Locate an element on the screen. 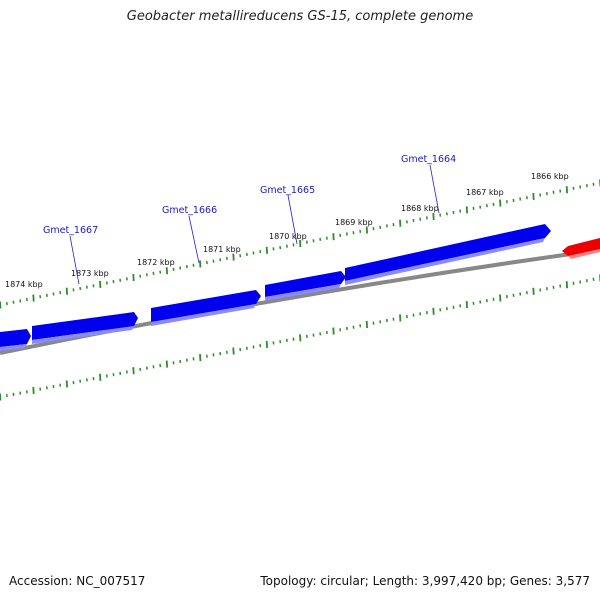 This screenshot has width=600, height=600. scale-label: 1866 kbp is located at coordinates (550, 176).